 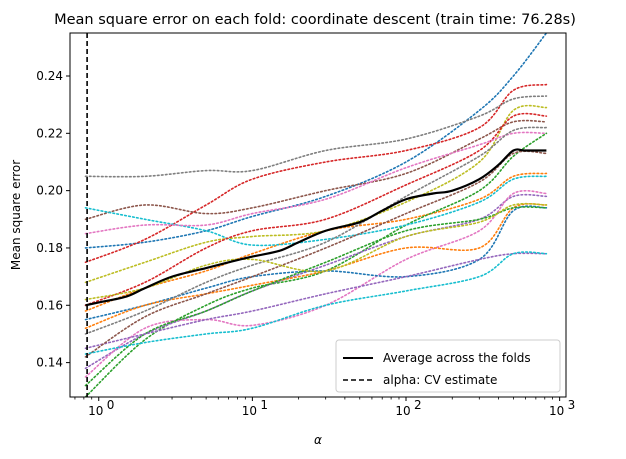 I want to click on y-tick-label: 0.18, so click(x=49, y=248).